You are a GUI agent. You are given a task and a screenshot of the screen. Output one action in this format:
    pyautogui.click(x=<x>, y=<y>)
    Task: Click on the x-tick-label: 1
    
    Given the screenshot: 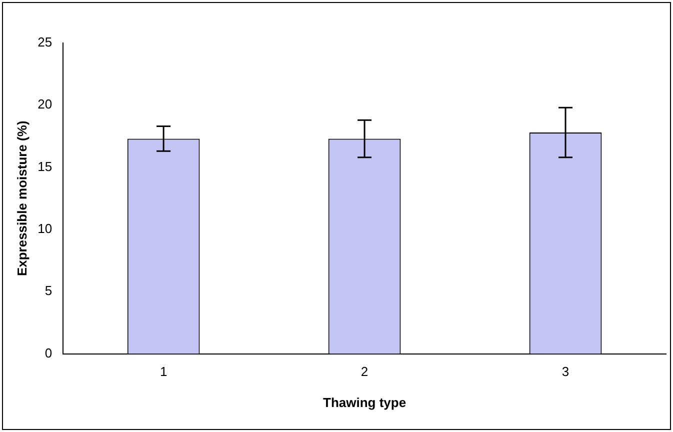 What is the action you would take?
    pyautogui.click(x=164, y=372)
    